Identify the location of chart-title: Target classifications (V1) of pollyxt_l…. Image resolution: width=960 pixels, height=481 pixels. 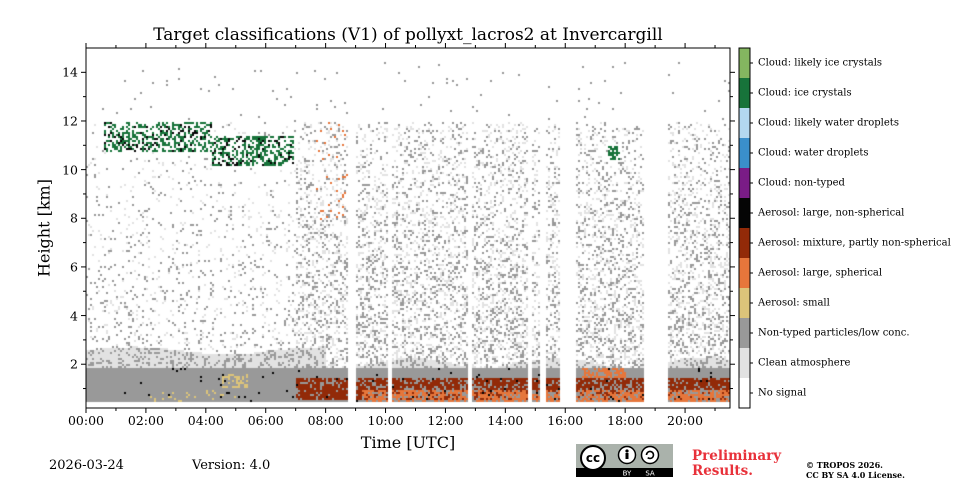
(408, 35).